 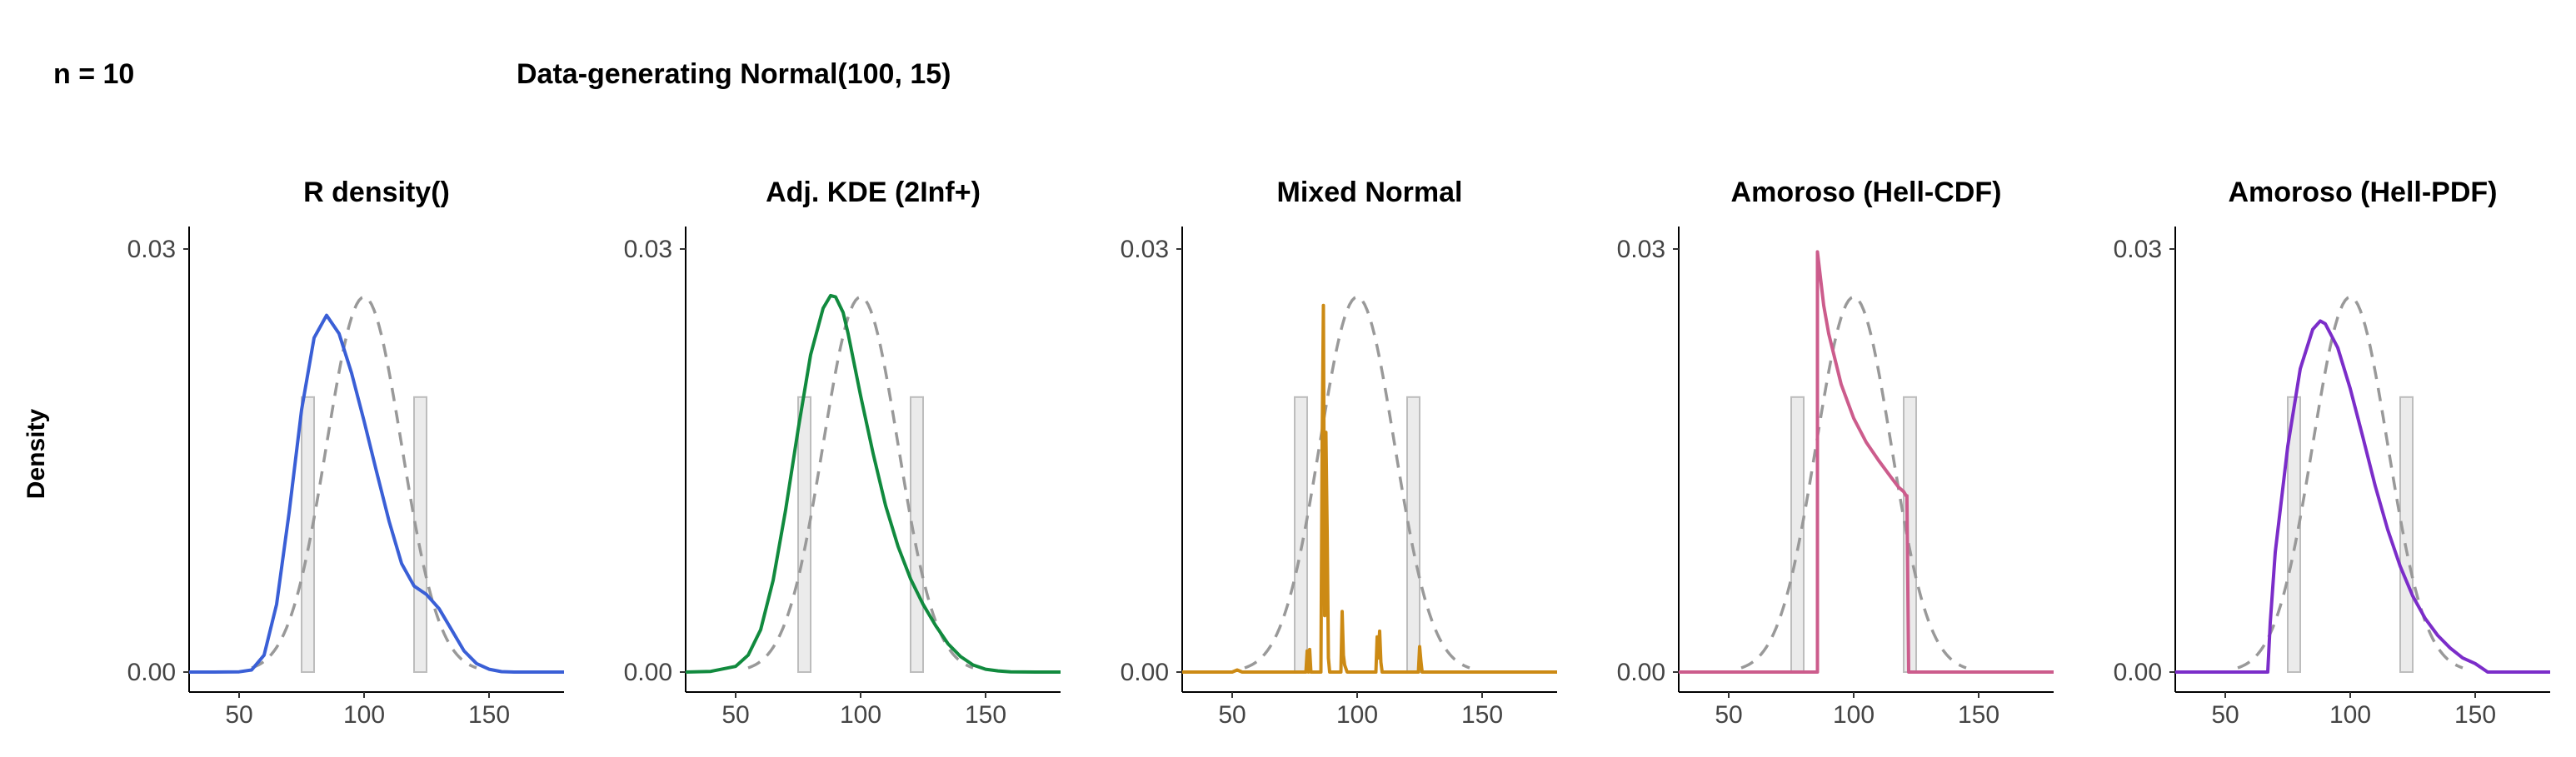 I want to click on panel-5: Amoroso (Hell-PDF) 0.03 0.00 50 100 150, so click(x=2332, y=453).